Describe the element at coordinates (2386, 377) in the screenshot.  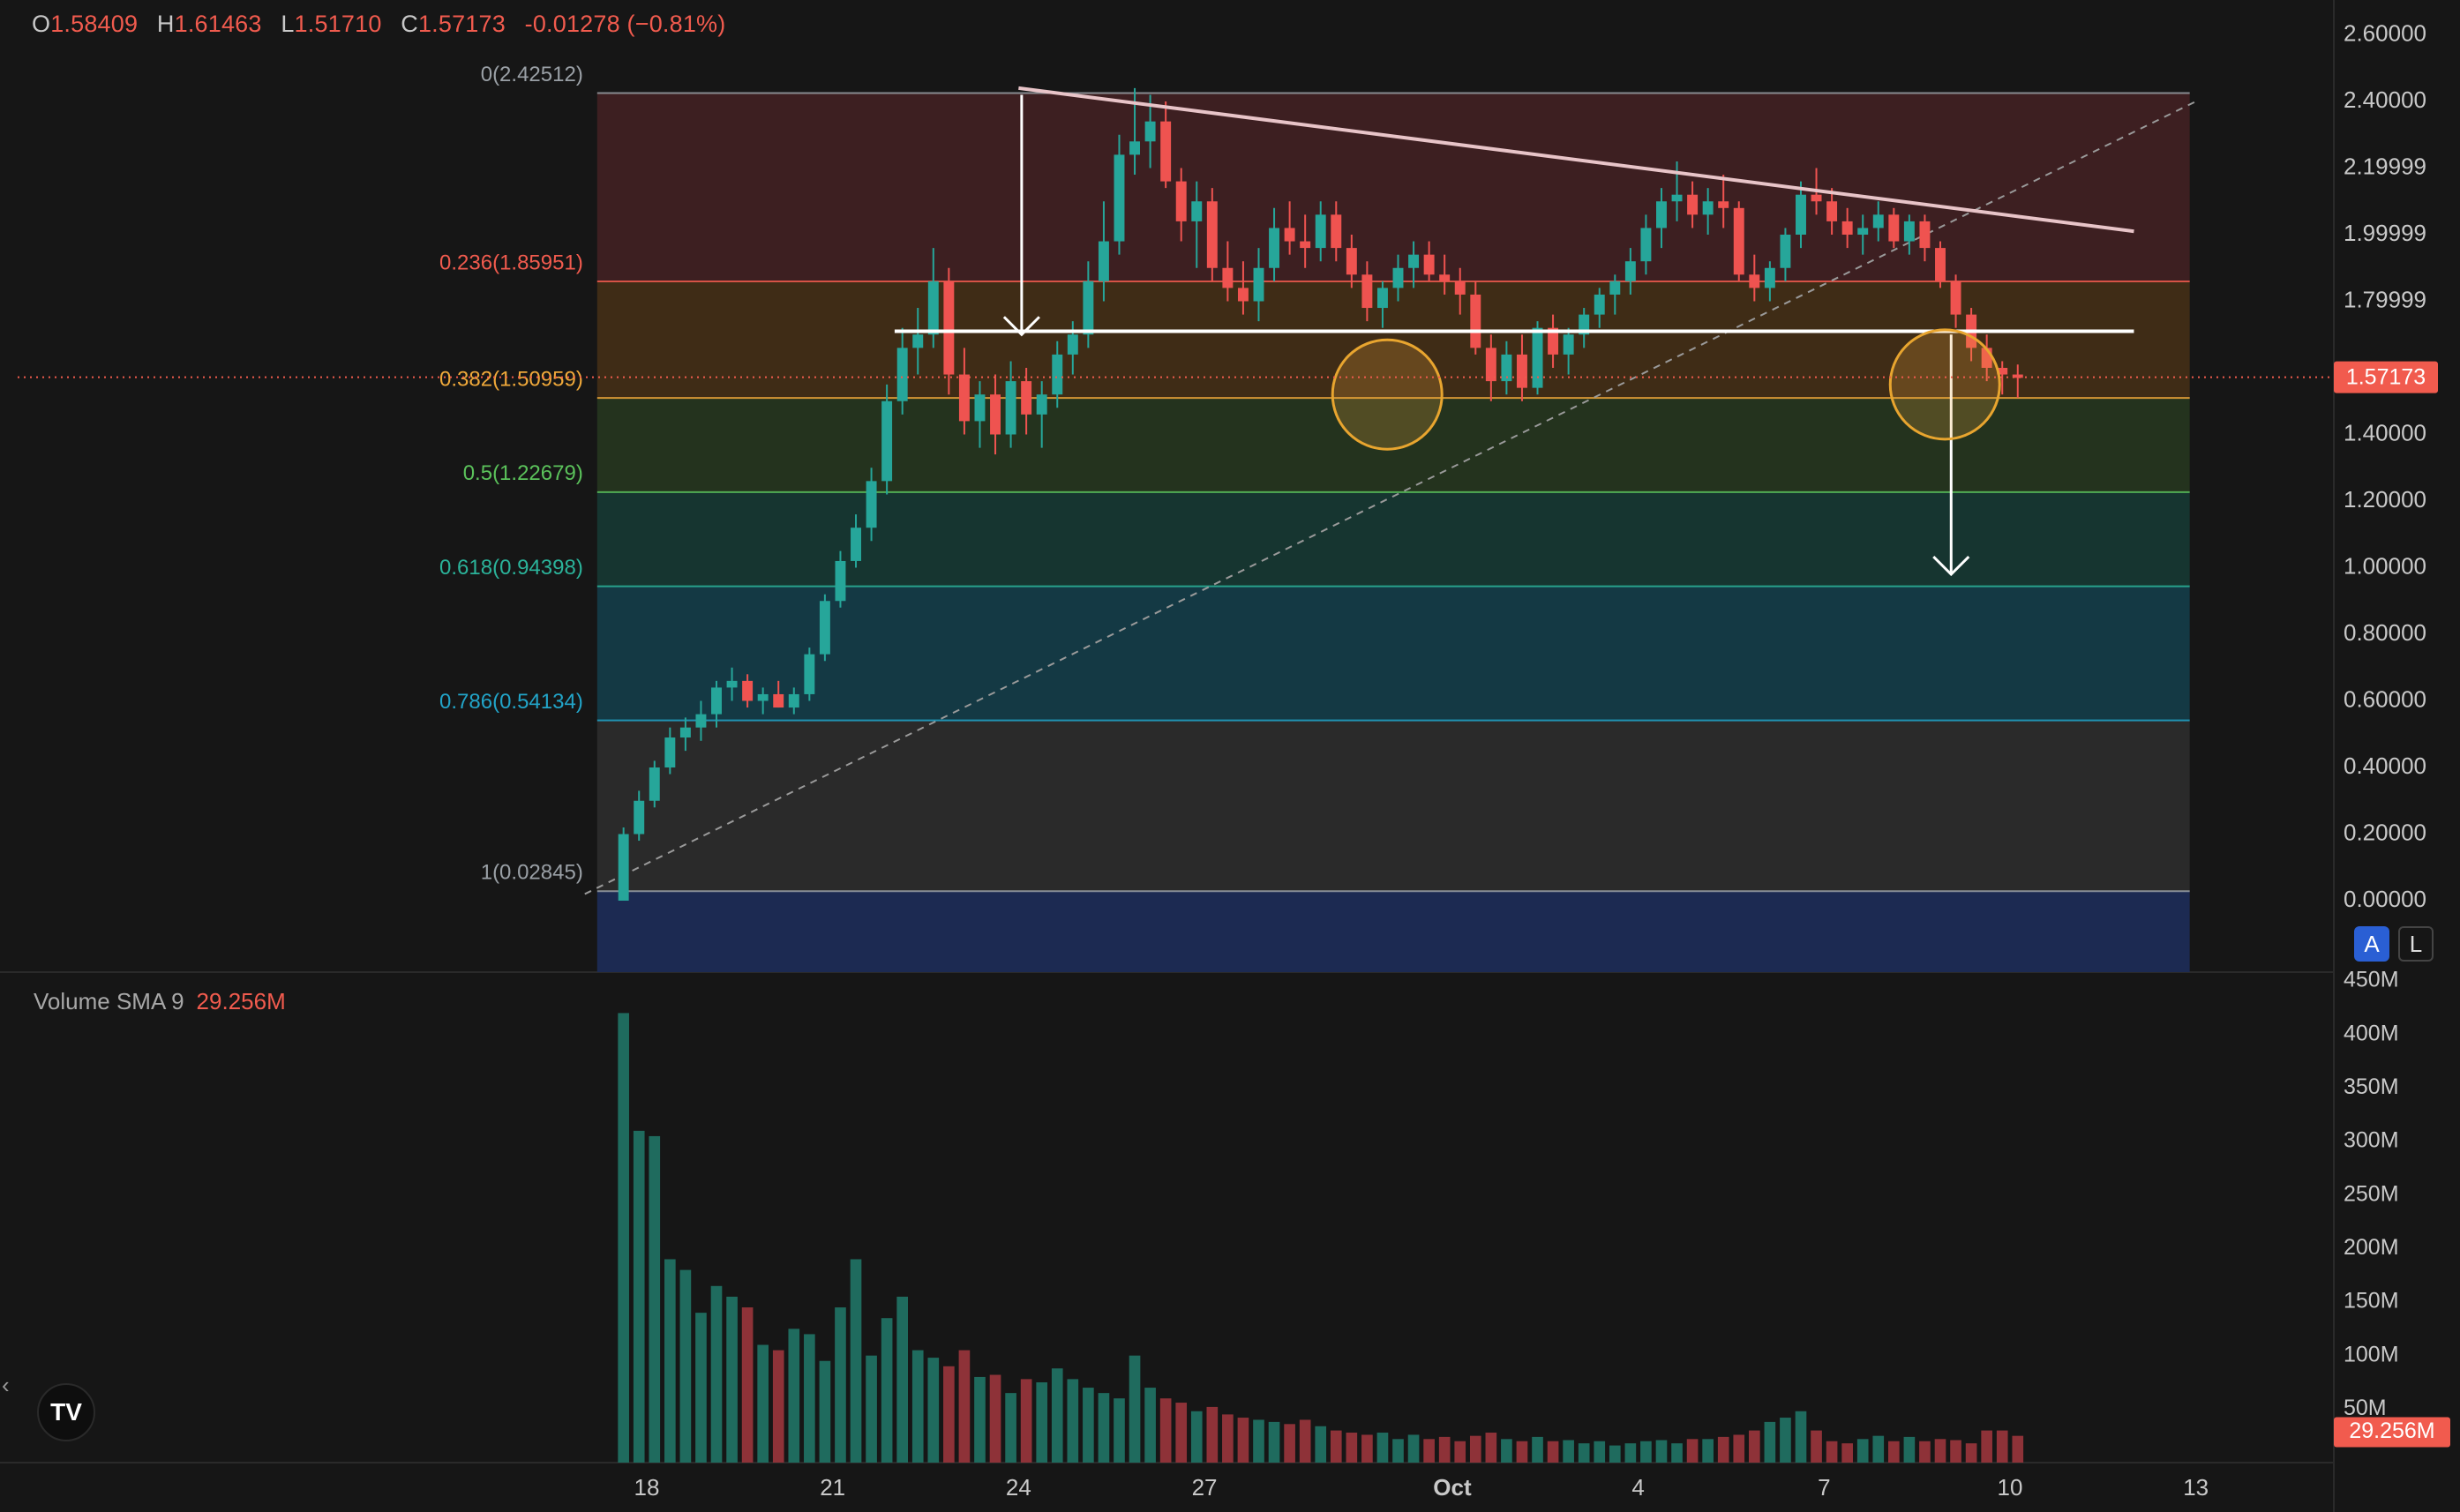
I see `last-price-tag: 1.57173` at that location.